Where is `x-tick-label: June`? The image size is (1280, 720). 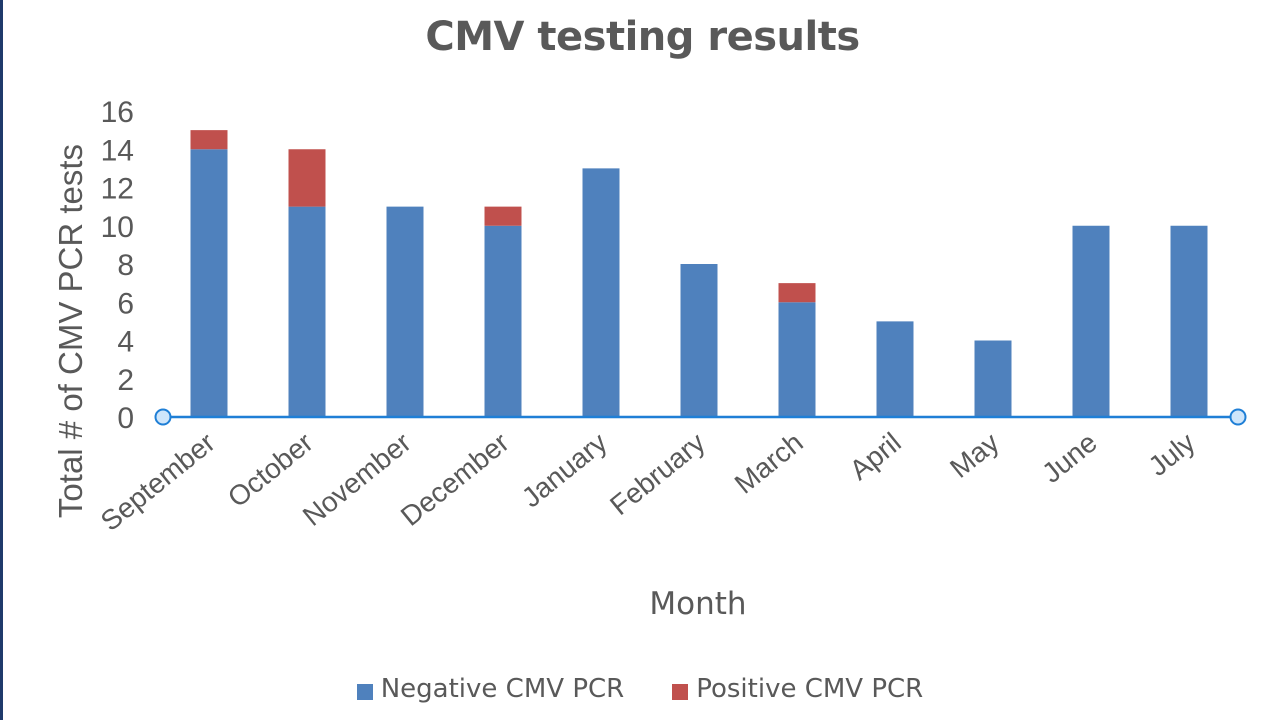
x-tick-label: June is located at coordinates (1069, 458).